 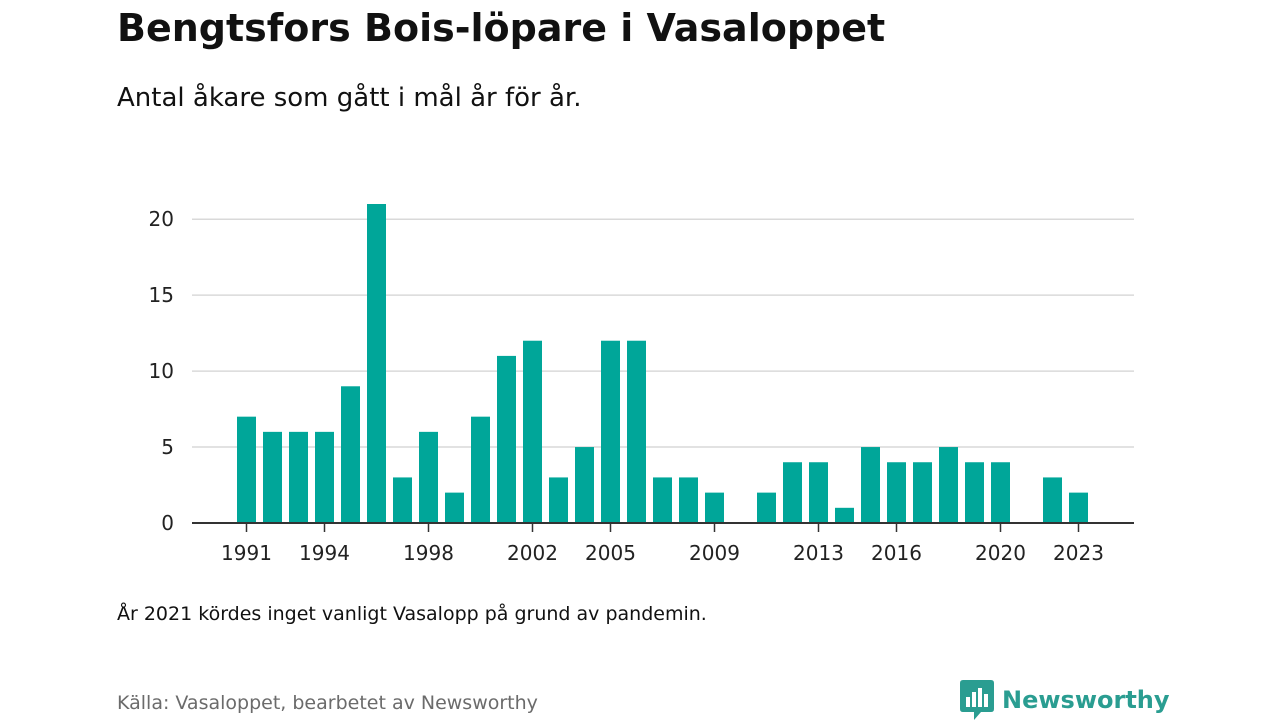 I want to click on x-tick-label: 2002, so click(x=532, y=553).